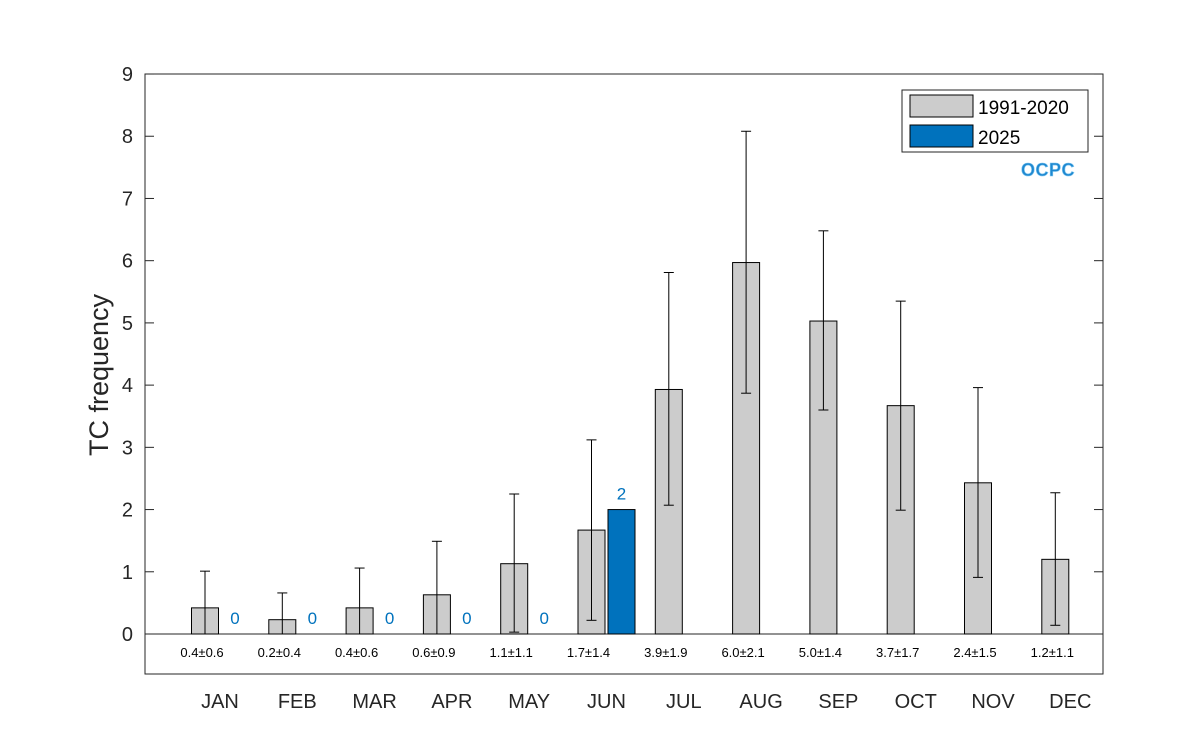  Describe the element at coordinates (1052, 652) in the screenshot. I see `stat-label: 1.2±1.1` at that location.